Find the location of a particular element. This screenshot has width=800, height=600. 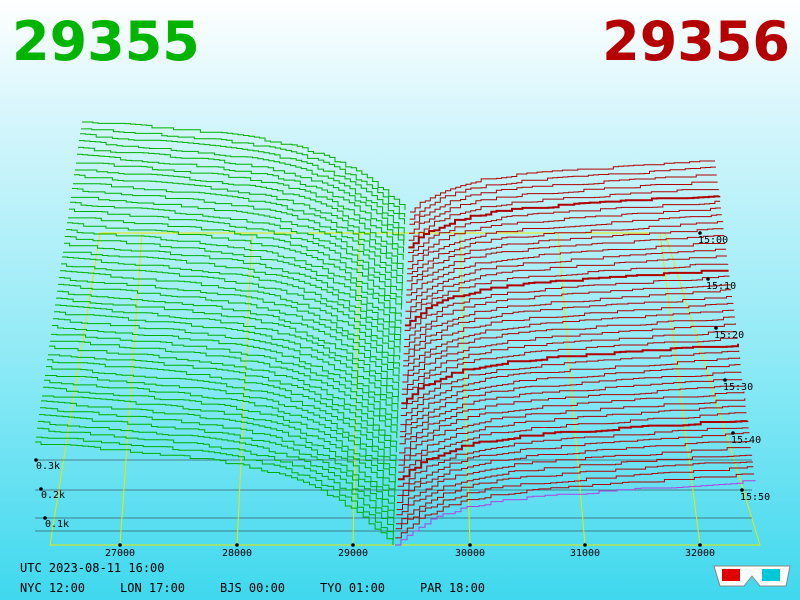

ask-price: 29356 is located at coordinates (696, 41).